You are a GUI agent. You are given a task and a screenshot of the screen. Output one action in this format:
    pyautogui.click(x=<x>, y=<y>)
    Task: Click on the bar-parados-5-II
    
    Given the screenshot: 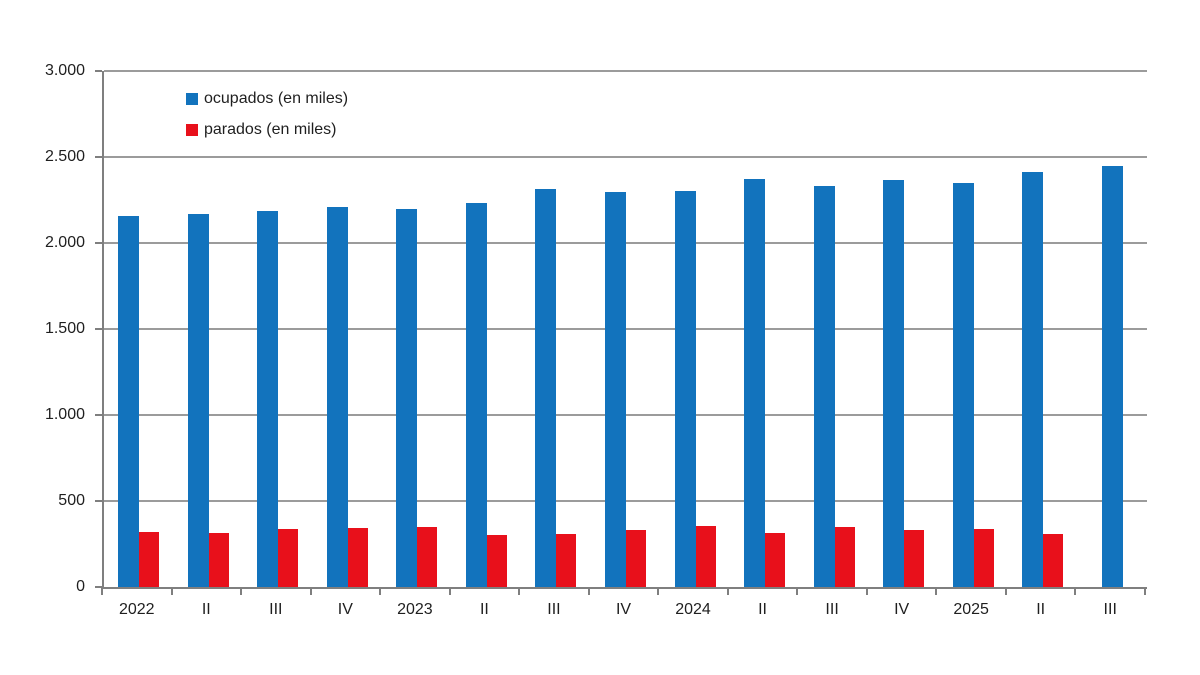 What is the action you would take?
    pyautogui.click(x=496, y=561)
    